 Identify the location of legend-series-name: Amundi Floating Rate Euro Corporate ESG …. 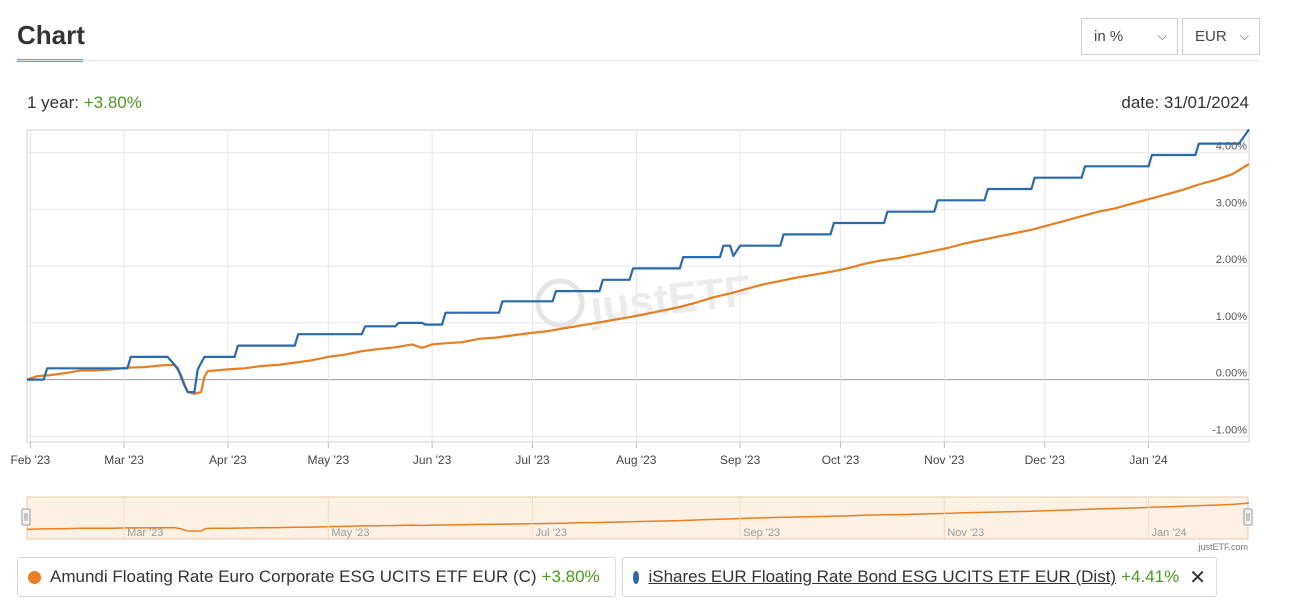
(293, 576).